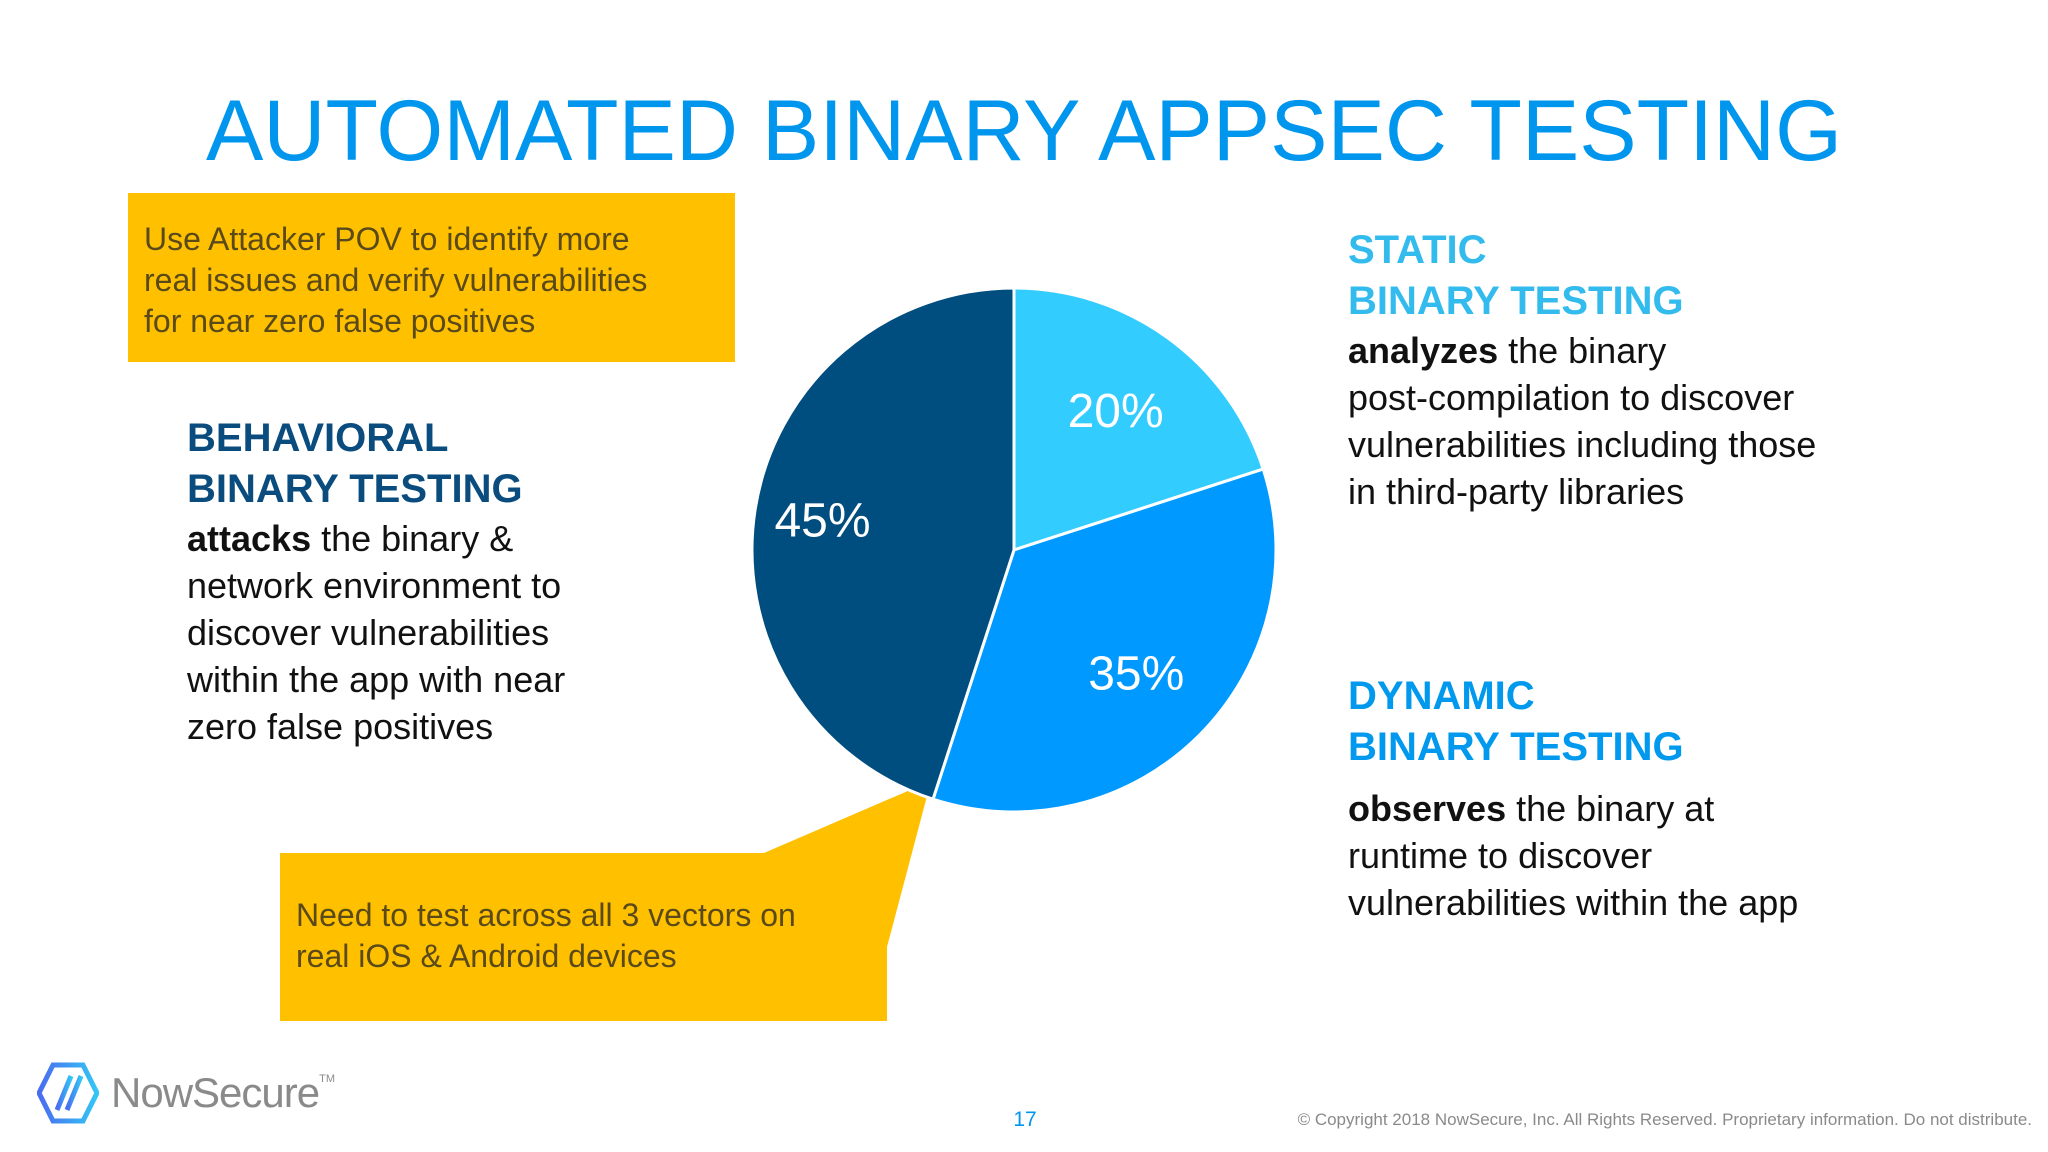 This screenshot has height=1152, width=2048. I want to click on hexagon-logo-icon, so click(68, 1093).